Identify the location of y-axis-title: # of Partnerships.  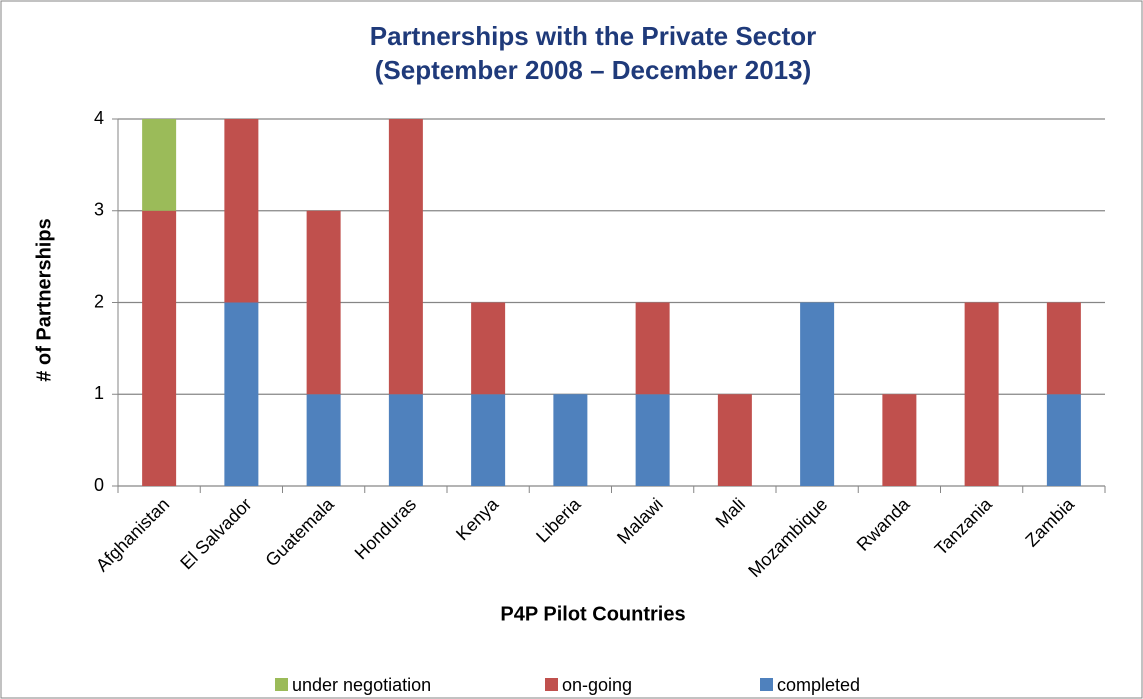
(44, 299).